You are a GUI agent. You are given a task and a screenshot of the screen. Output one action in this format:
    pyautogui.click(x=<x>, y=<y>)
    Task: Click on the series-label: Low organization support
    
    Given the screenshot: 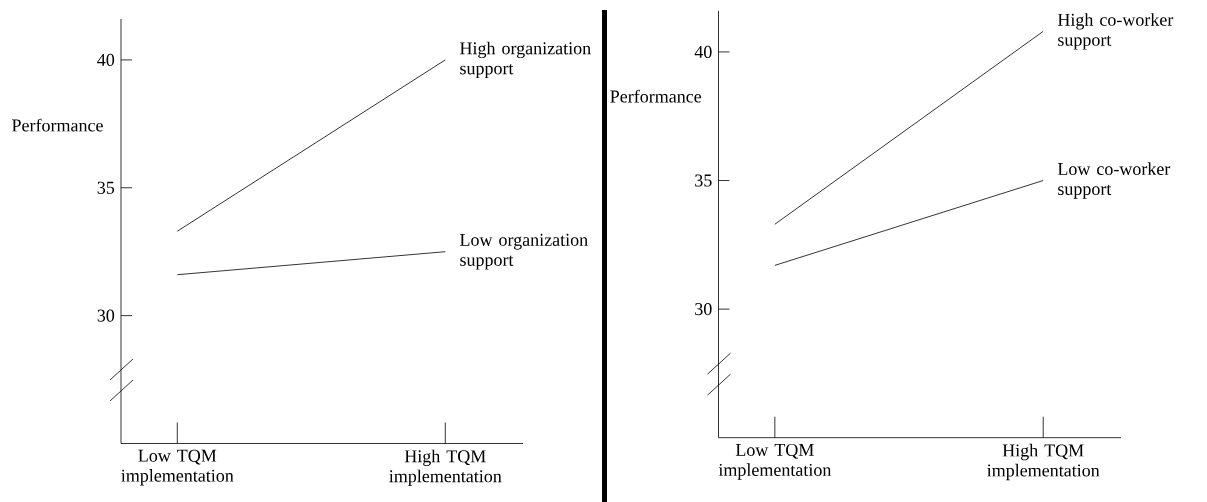 What is the action you would take?
    pyautogui.click(x=524, y=251)
    